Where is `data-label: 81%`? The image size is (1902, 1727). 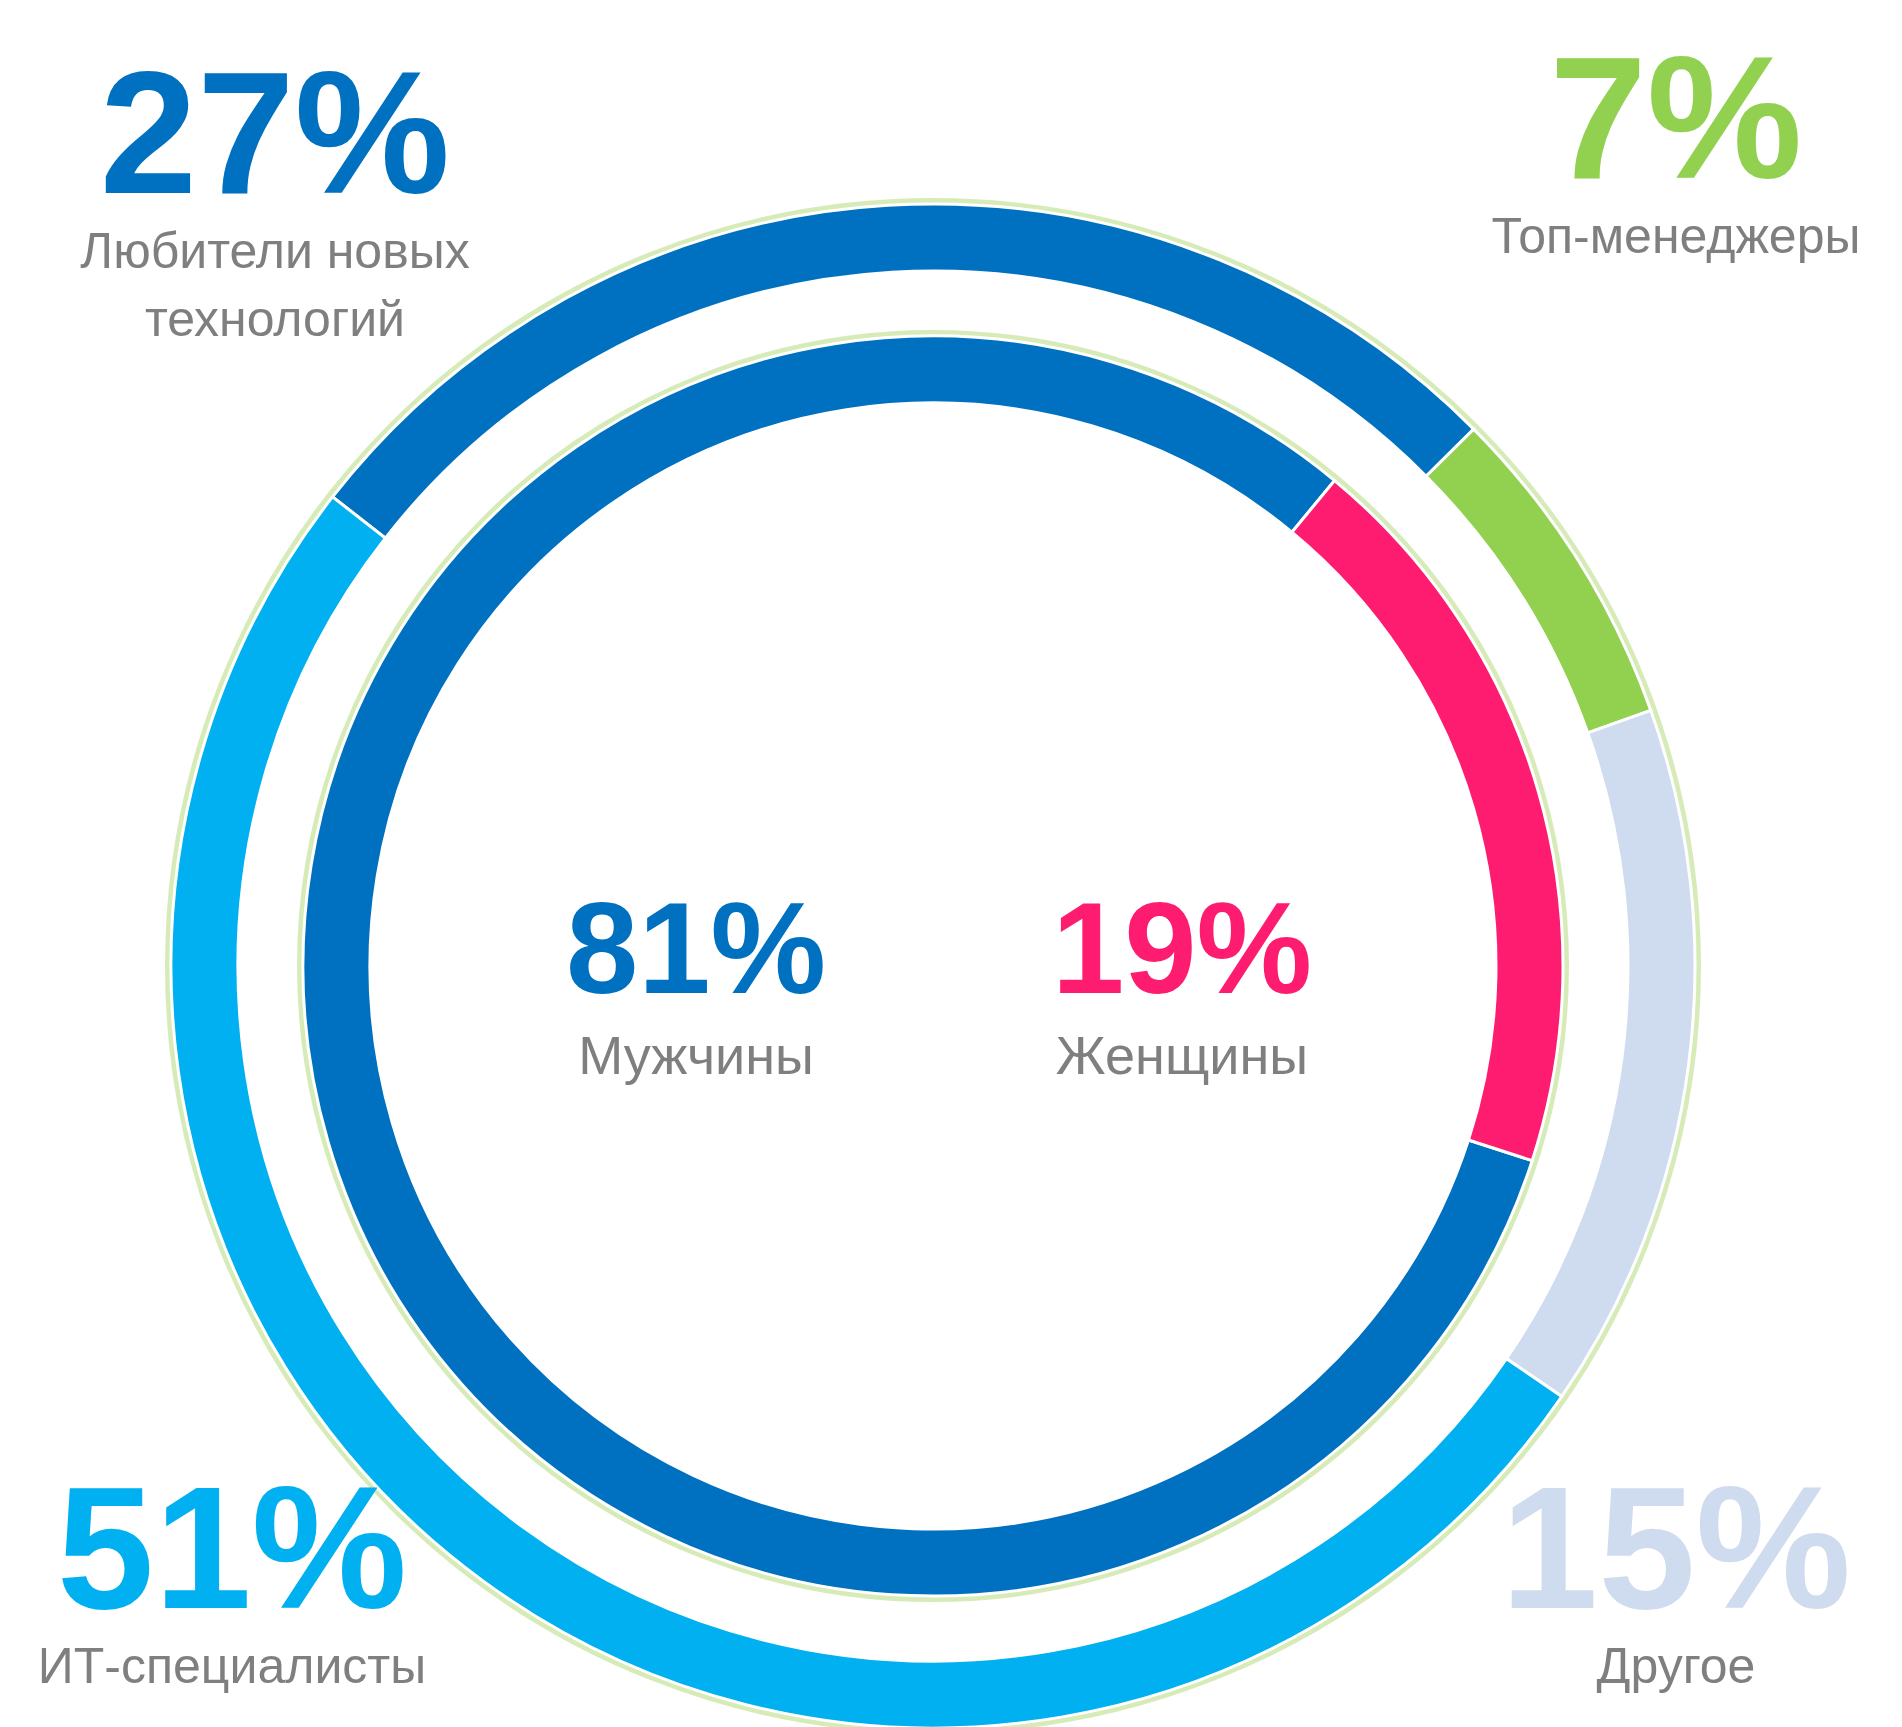
data-label: 81% is located at coordinates (696, 948).